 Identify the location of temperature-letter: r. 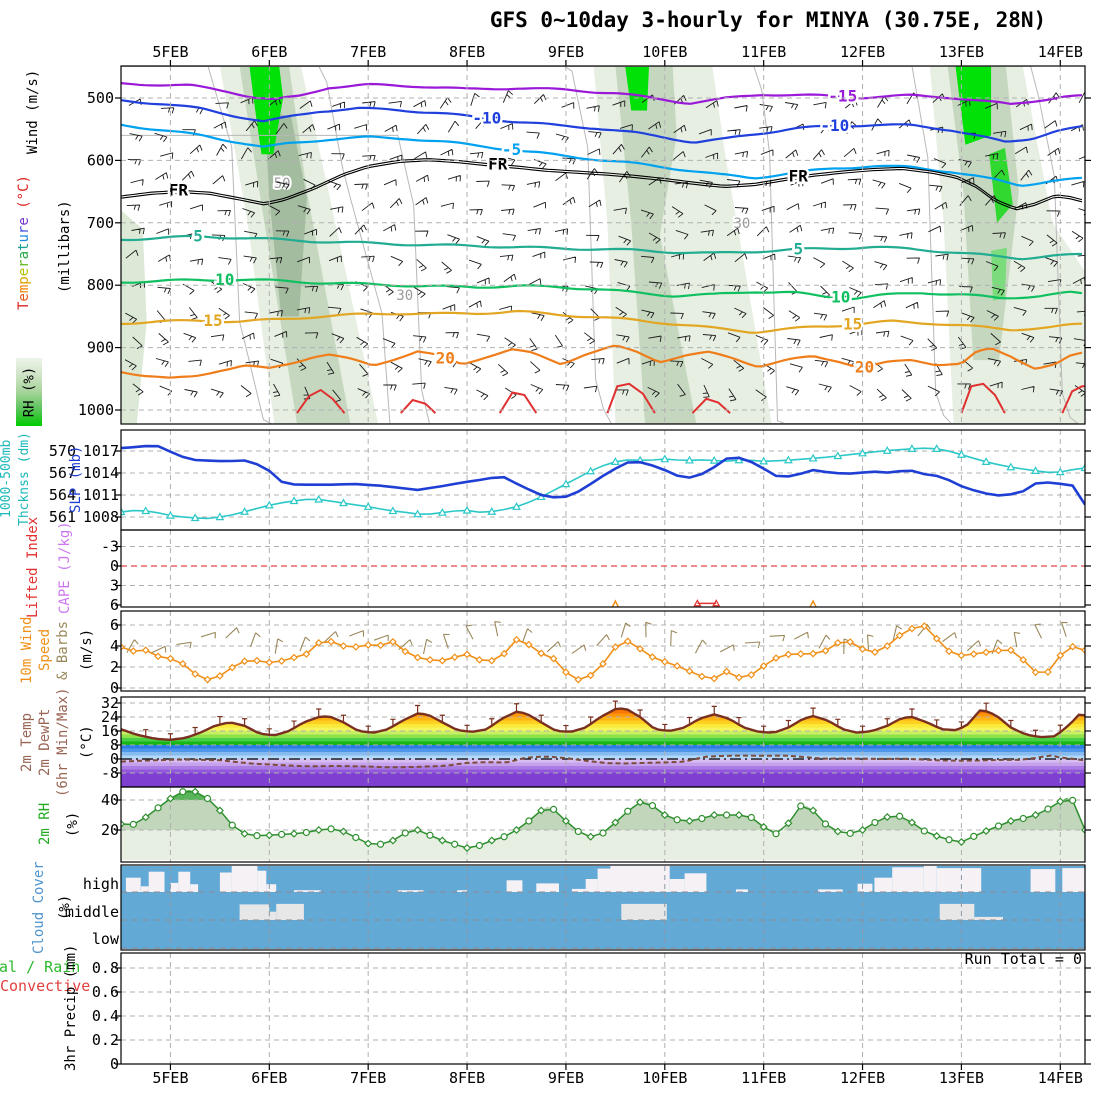
(24, 263).